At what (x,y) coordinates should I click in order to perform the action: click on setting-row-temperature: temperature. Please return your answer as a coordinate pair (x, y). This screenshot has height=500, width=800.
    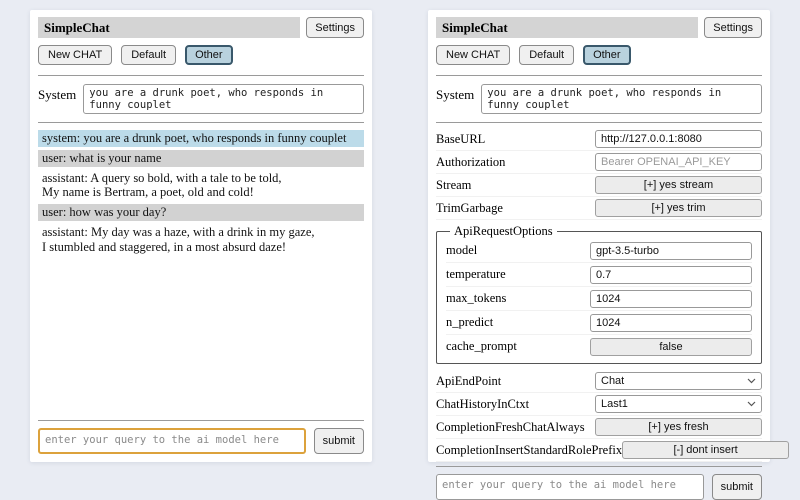
    Looking at the image, I should click on (599, 275).